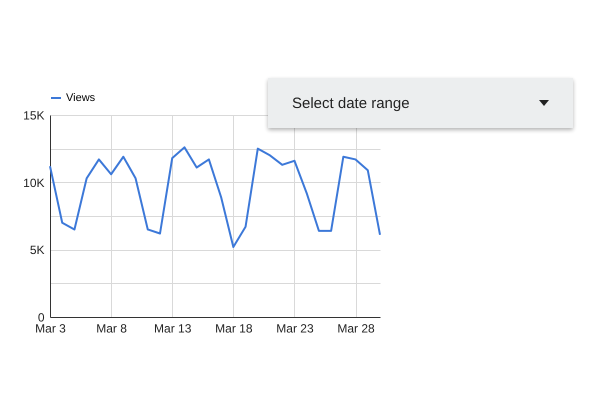 The width and height of the screenshot is (600, 419). I want to click on x-tick-label: Mar 13, so click(173, 329).